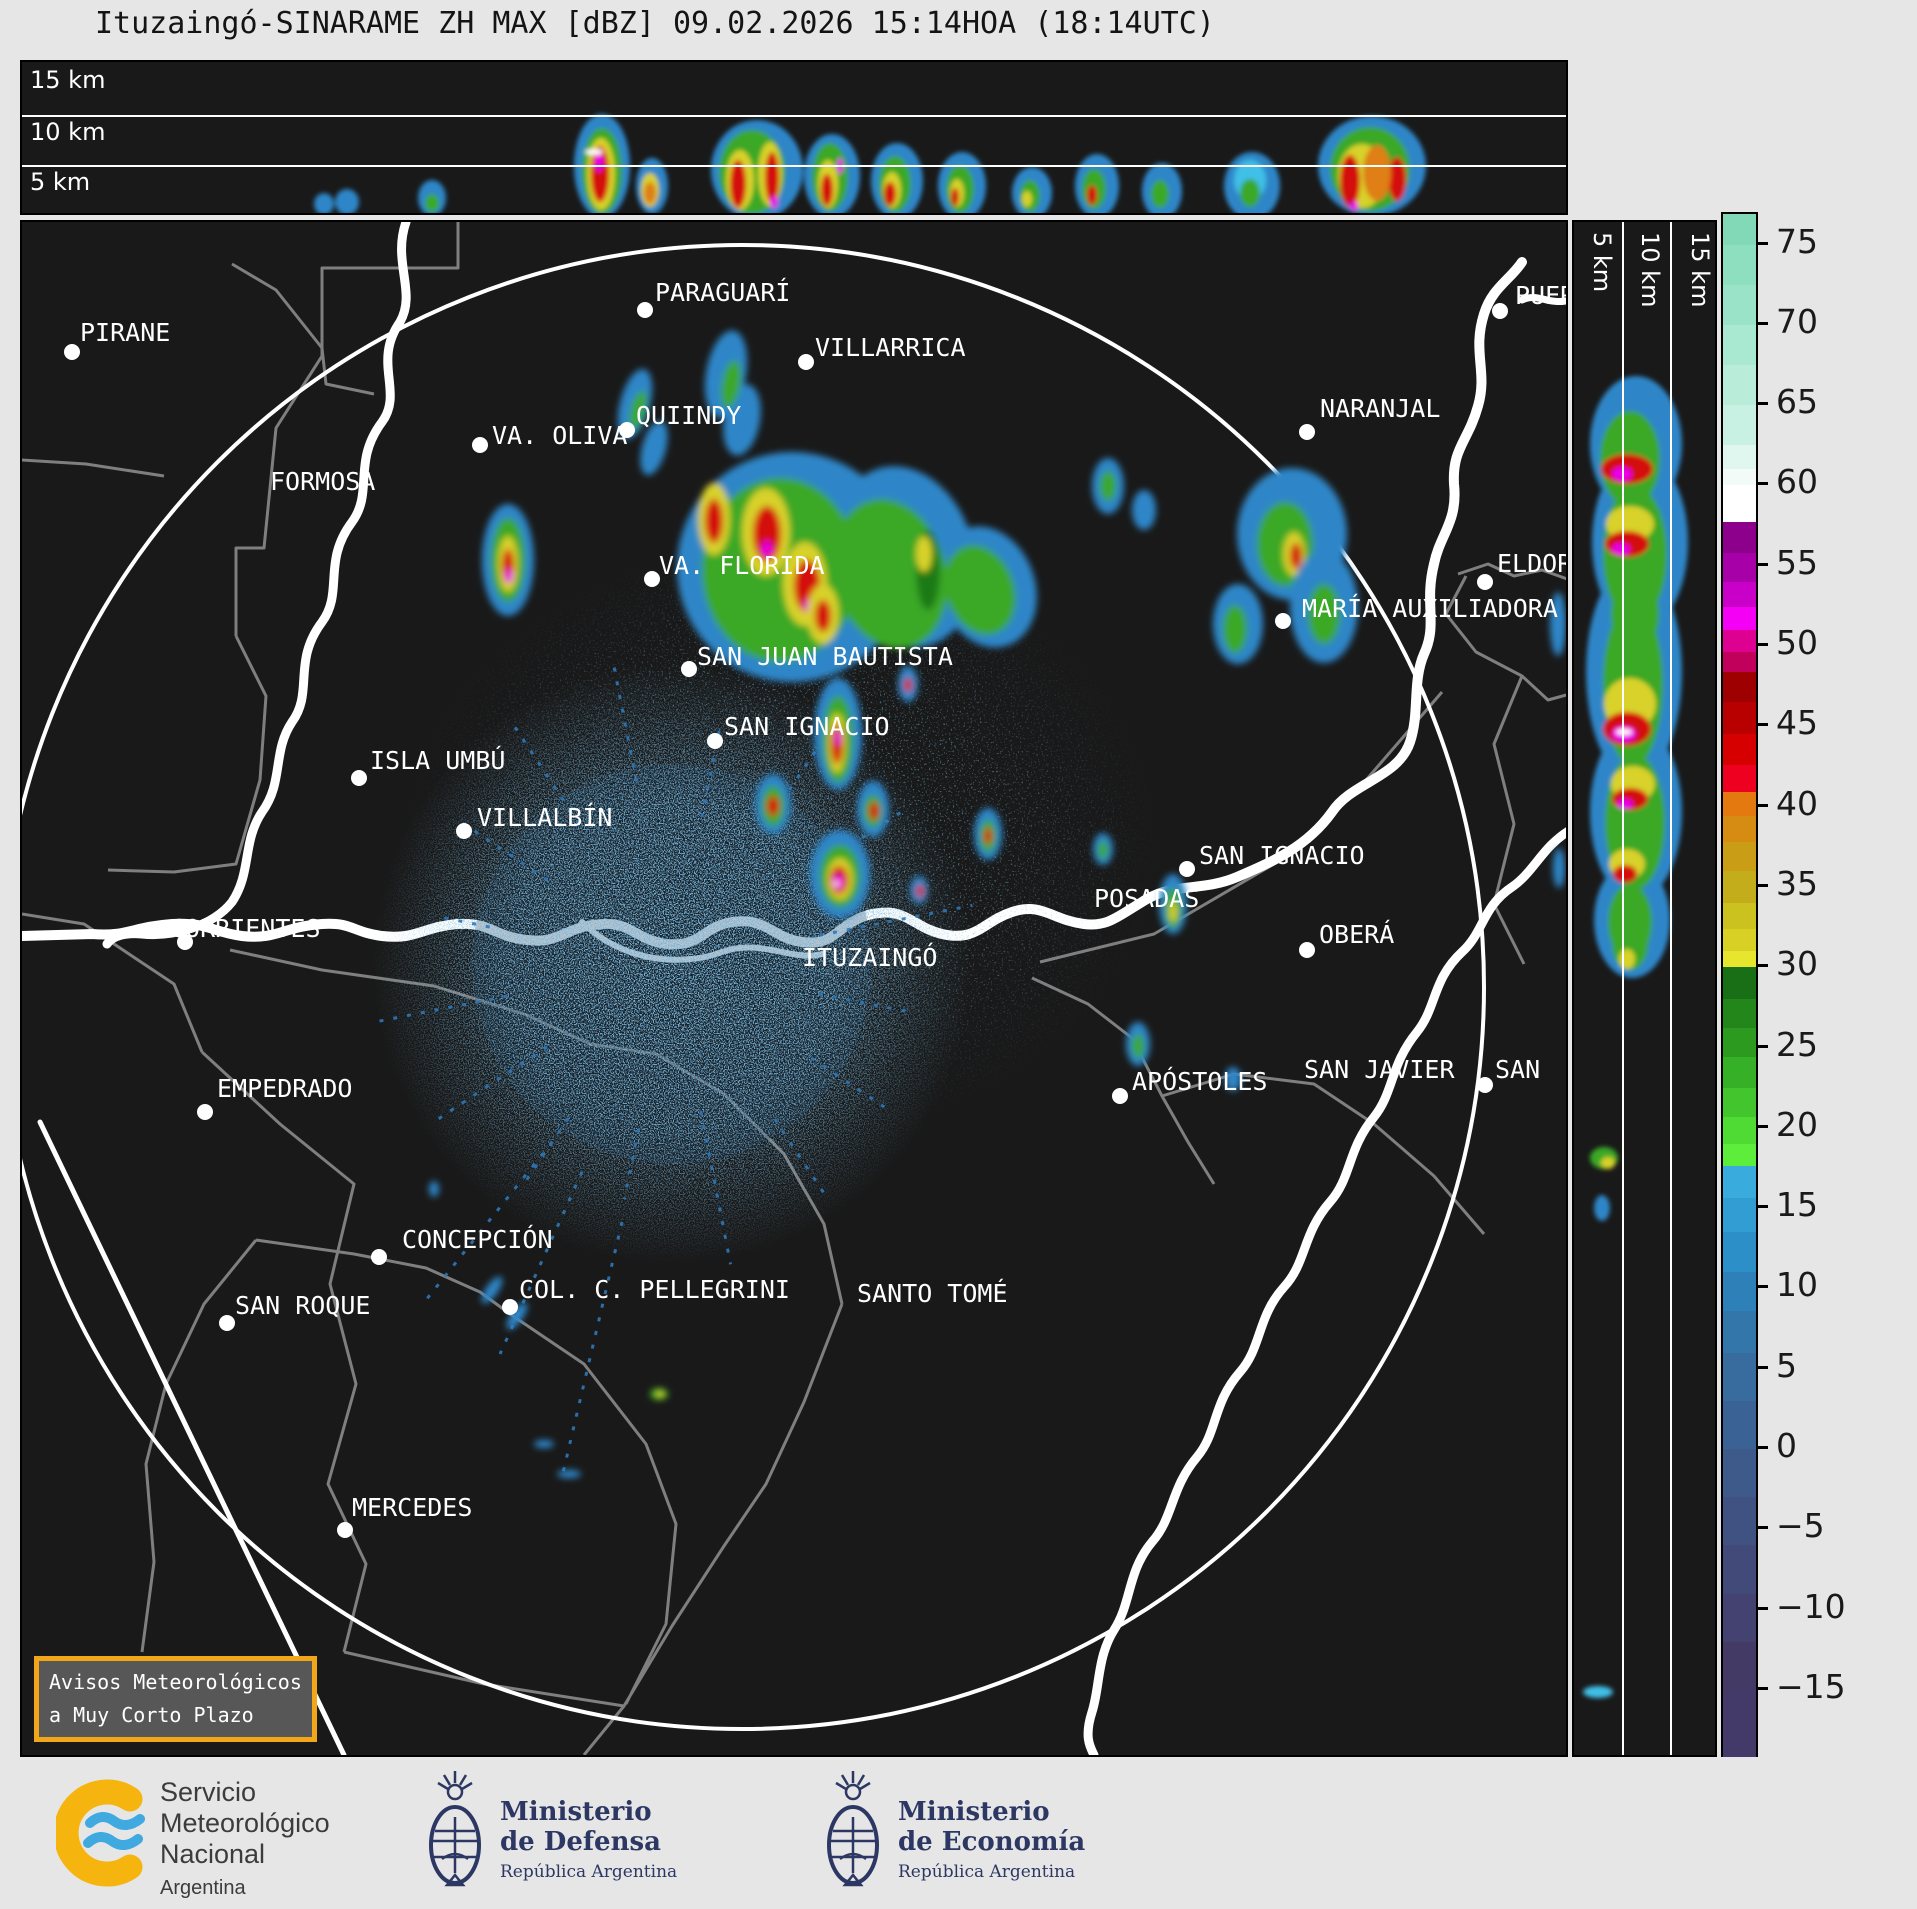  Describe the element at coordinates (1542, 299) in the screenshot. I see `river-branch` at that location.